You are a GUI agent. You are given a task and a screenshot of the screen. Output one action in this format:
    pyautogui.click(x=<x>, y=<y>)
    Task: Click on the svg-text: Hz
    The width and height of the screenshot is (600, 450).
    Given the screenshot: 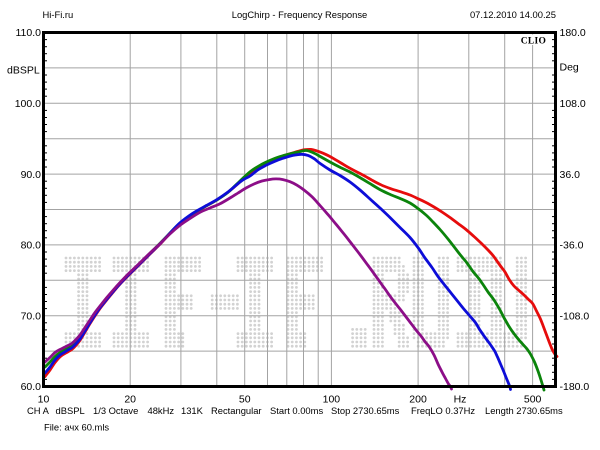 What is the action you would take?
    pyautogui.click(x=460, y=400)
    